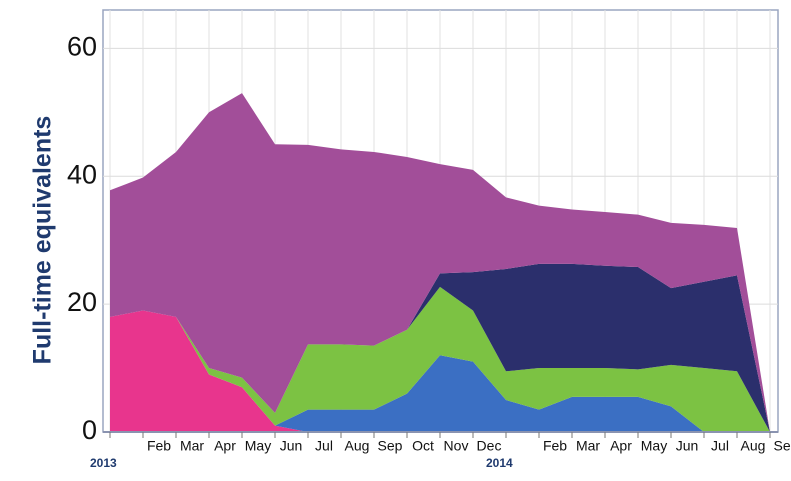  I want to click on x-tick-label: Oct, so click(423, 446).